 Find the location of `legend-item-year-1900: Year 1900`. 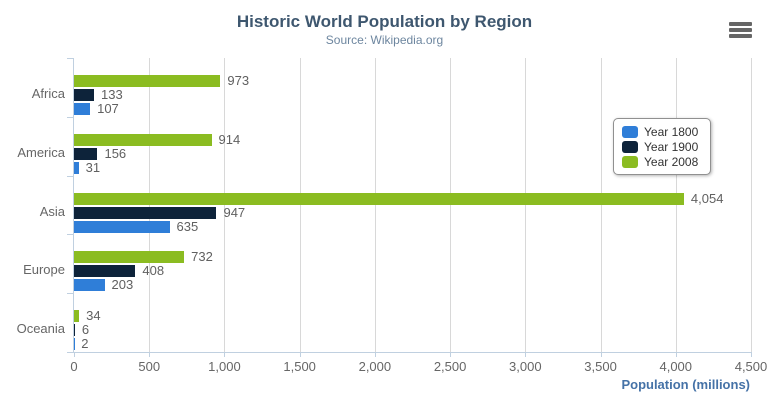

legend-item-year-1900: Year 1900 is located at coordinates (660, 146).